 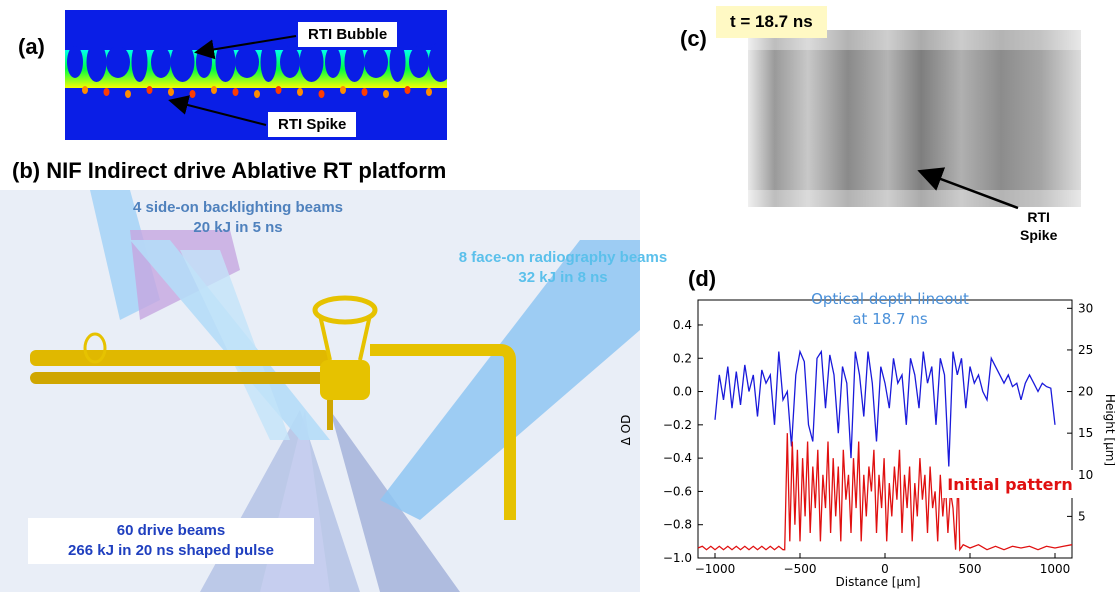 What do you see at coordinates (771, 22) in the screenshot?
I see `time-label: t = 18.7 ns` at bounding box center [771, 22].